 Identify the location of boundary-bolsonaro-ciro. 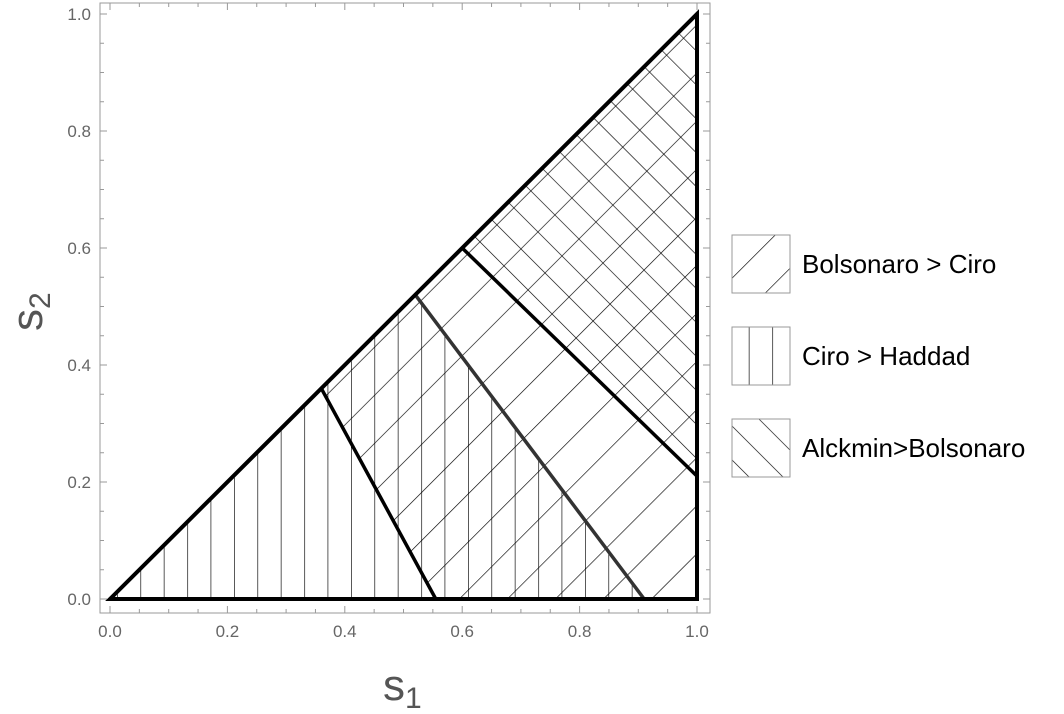
(378, 493).